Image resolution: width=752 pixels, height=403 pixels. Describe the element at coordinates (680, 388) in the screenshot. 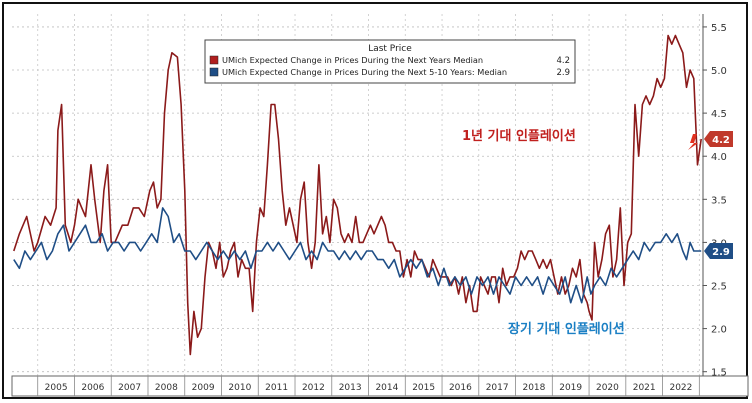

I see `x-tick-label: 2022` at that location.